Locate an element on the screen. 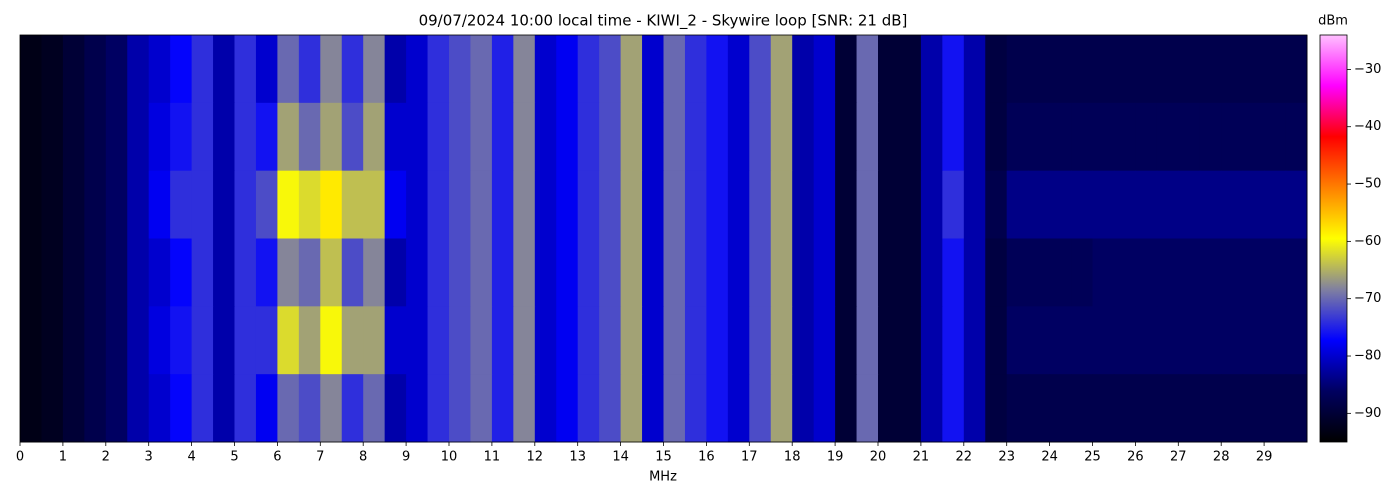 This screenshot has height=500, width=1400. x-tick-label: 9 is located at coordinates (406, 457).